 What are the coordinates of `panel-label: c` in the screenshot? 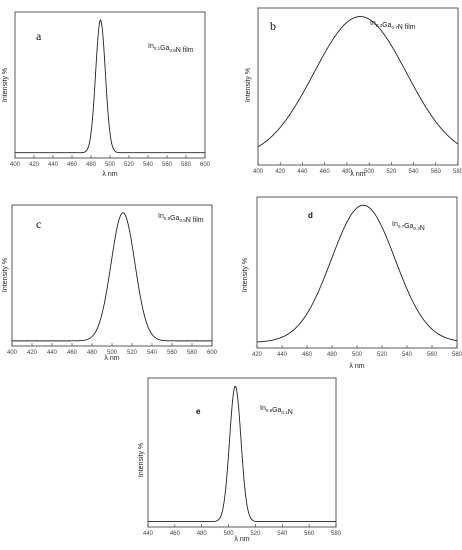 It's located at (38, 224).